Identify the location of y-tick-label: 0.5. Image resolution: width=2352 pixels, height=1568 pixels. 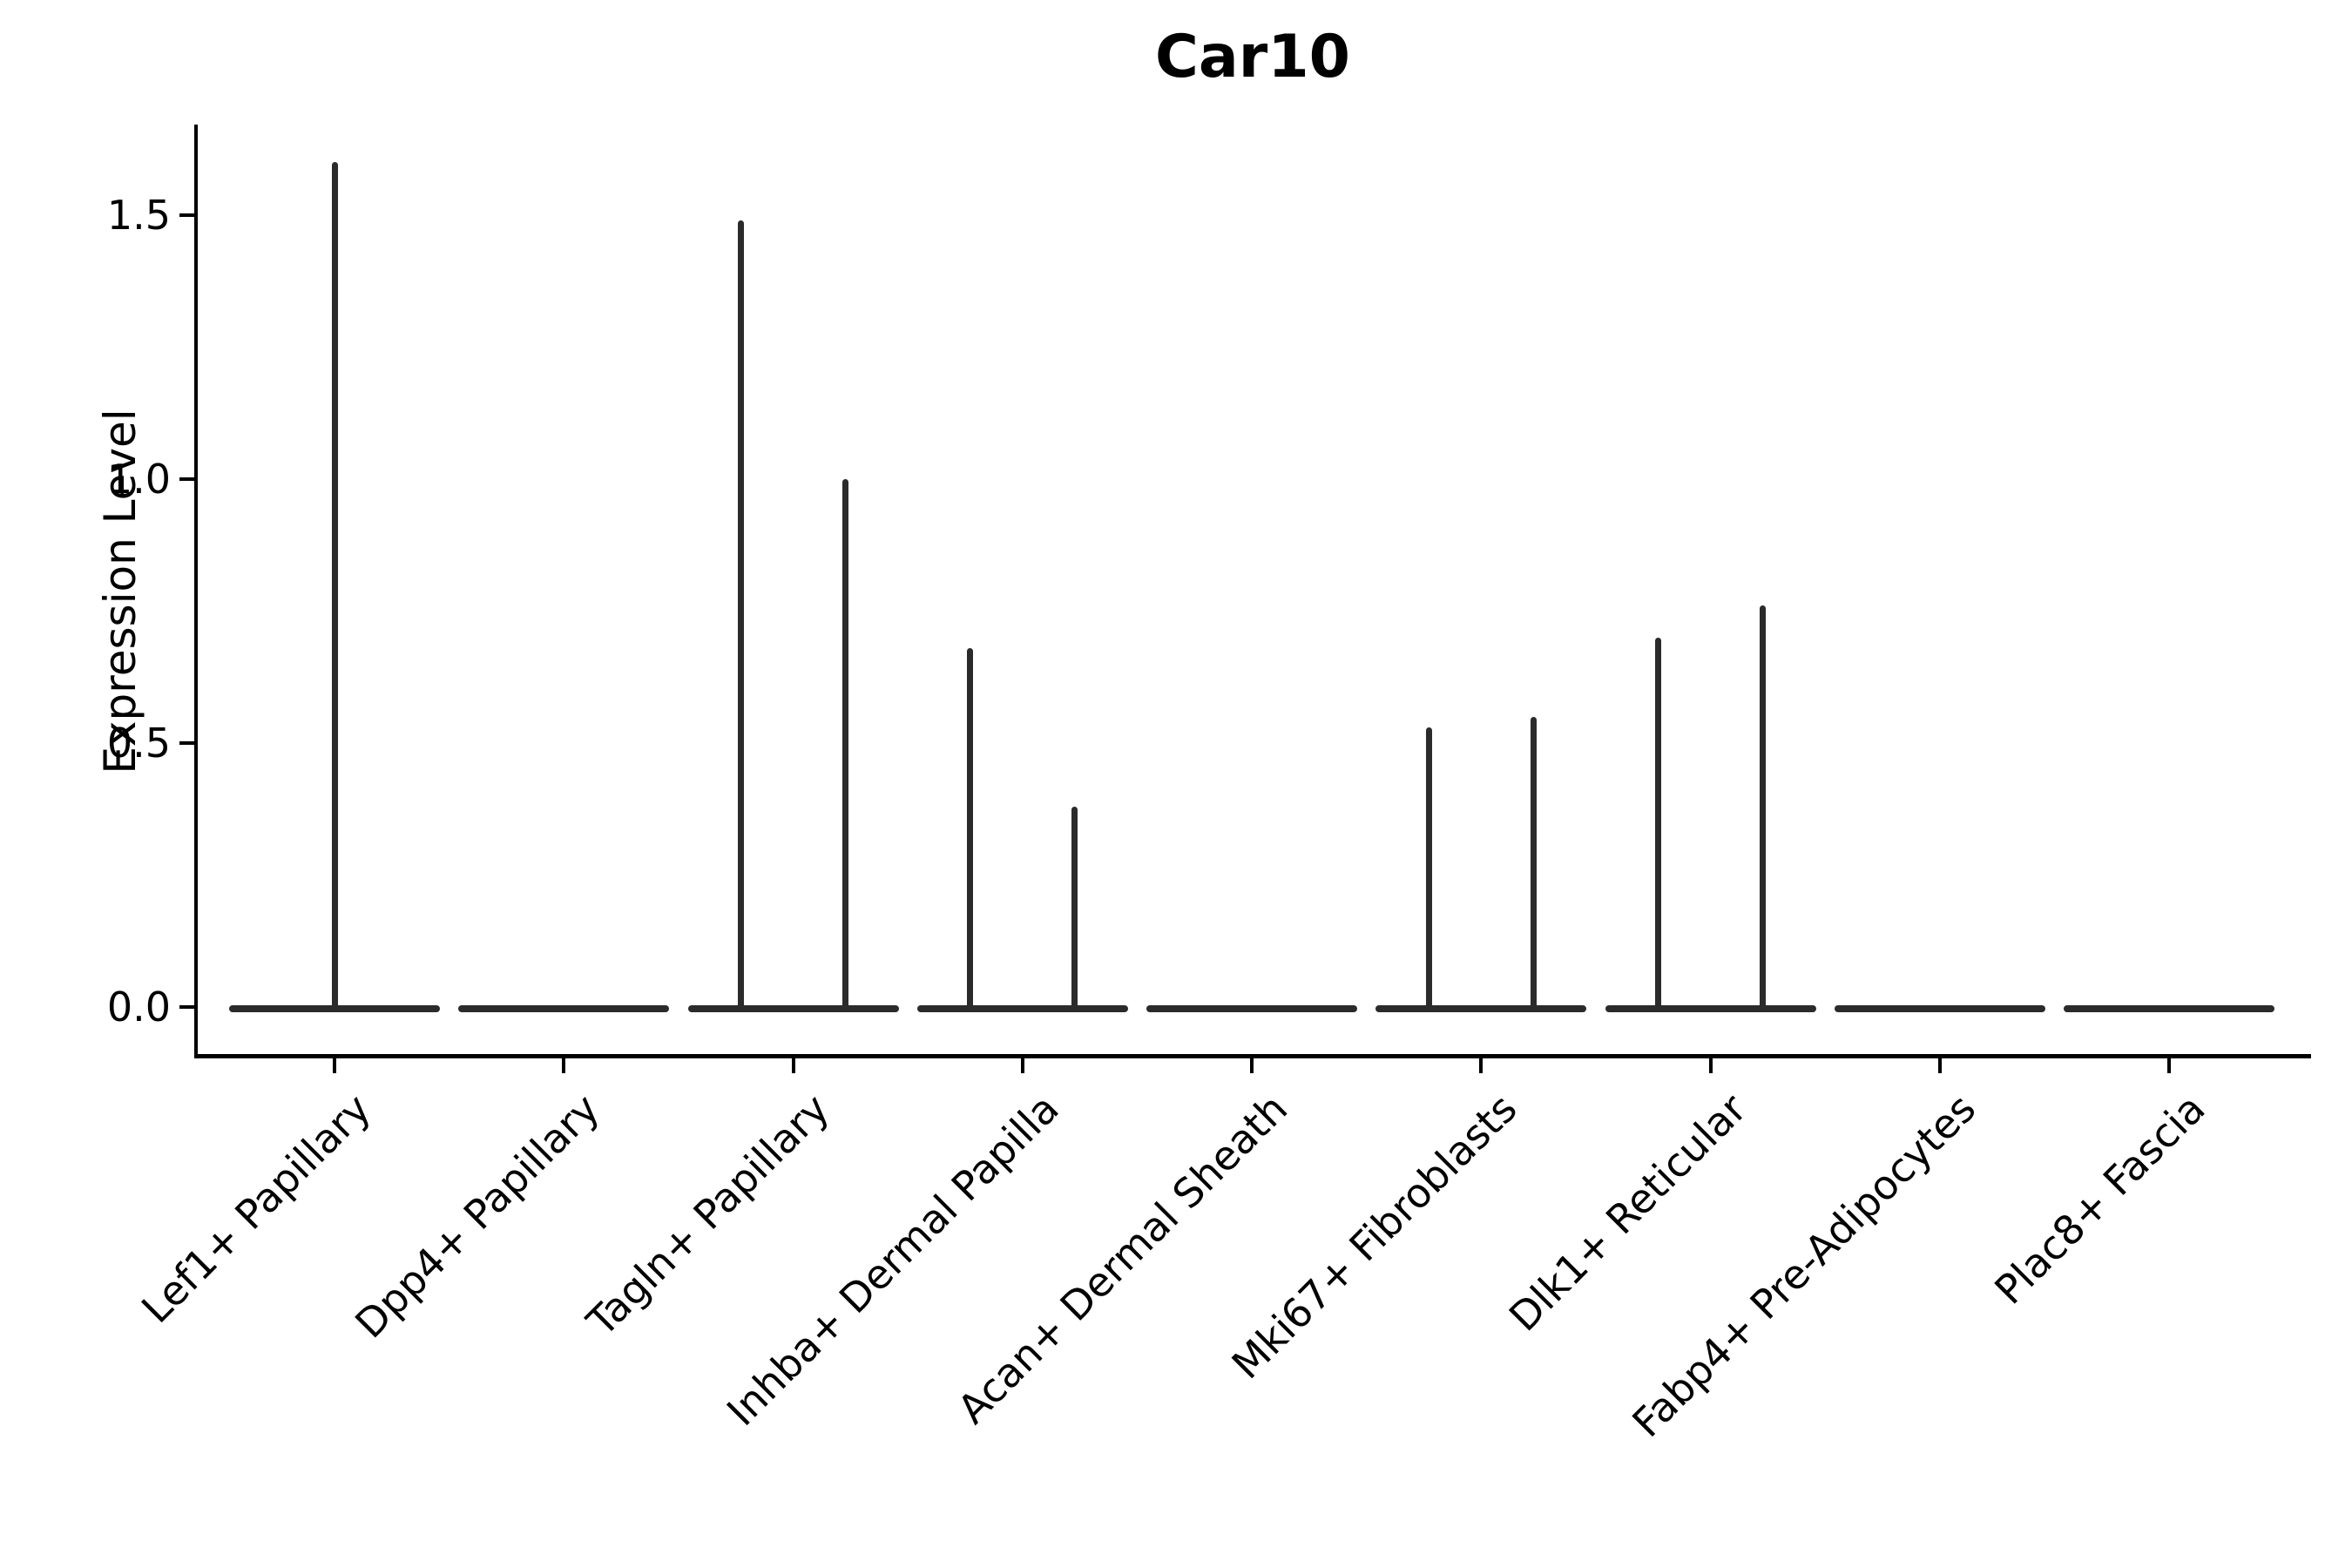
(138, 743).